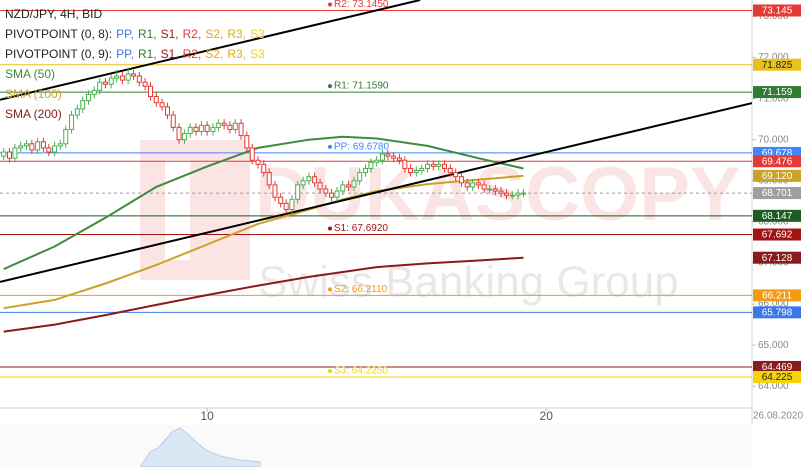  Describe the element at coordinates (125, 54) in the screenshot. I see `pivot-legend-item: PP,` at that location.